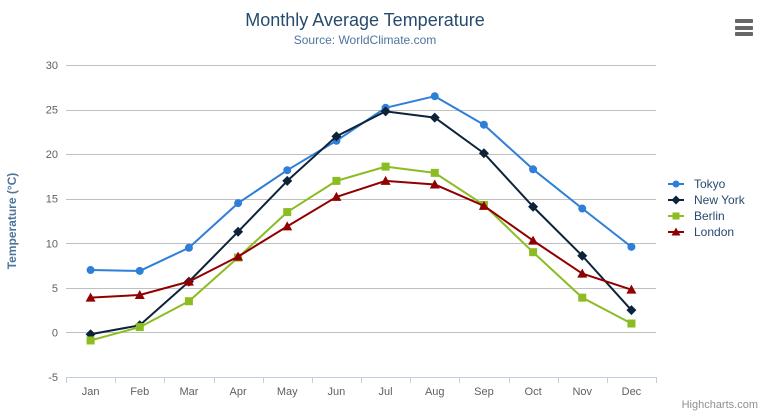  Describe the element at coordinates (12, 221) in the screenshot. I see `y-axis-title: Temperature (°C)` at that location.